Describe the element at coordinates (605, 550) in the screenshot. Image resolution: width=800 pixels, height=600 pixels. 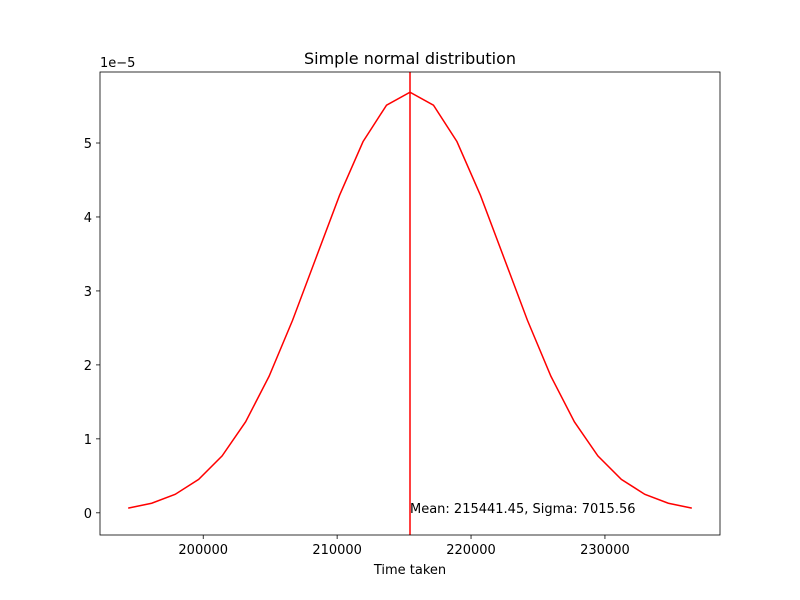
I see `x-tick-label: 230000` at that location.